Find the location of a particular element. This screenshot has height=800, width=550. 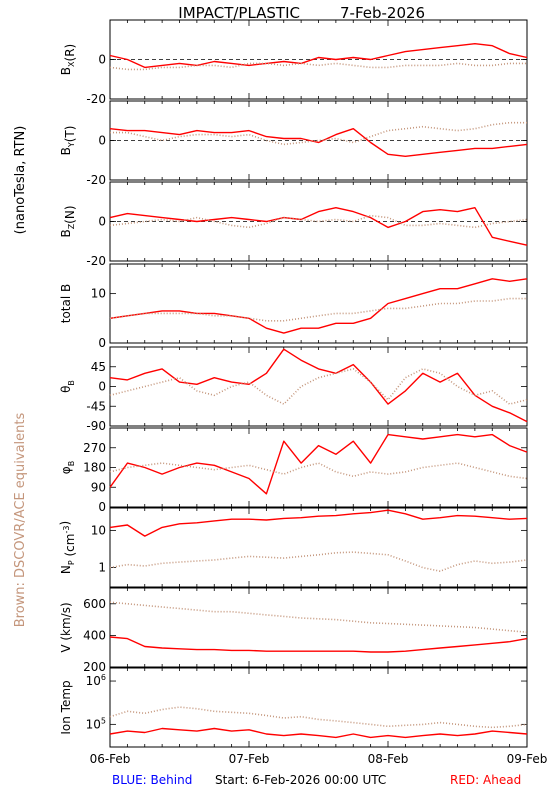

series-ahead-phi is located at coordinates (318, 464).